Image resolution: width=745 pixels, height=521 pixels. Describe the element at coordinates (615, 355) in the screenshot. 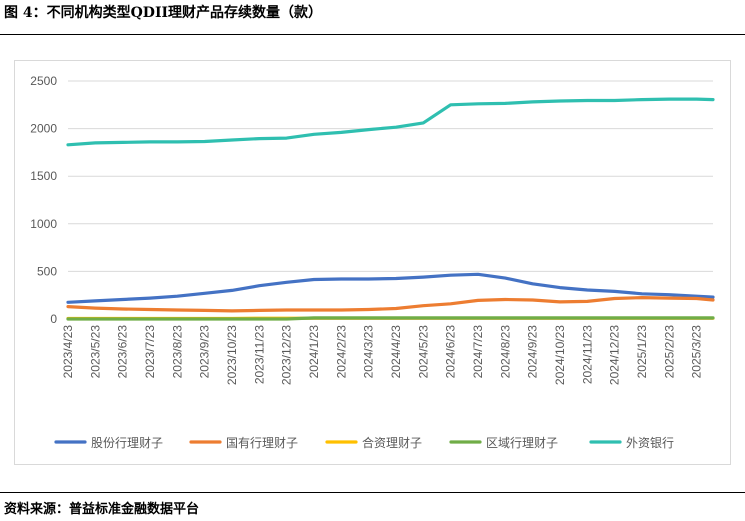

I see `x-tick-label: 2024/12/23` at that location.